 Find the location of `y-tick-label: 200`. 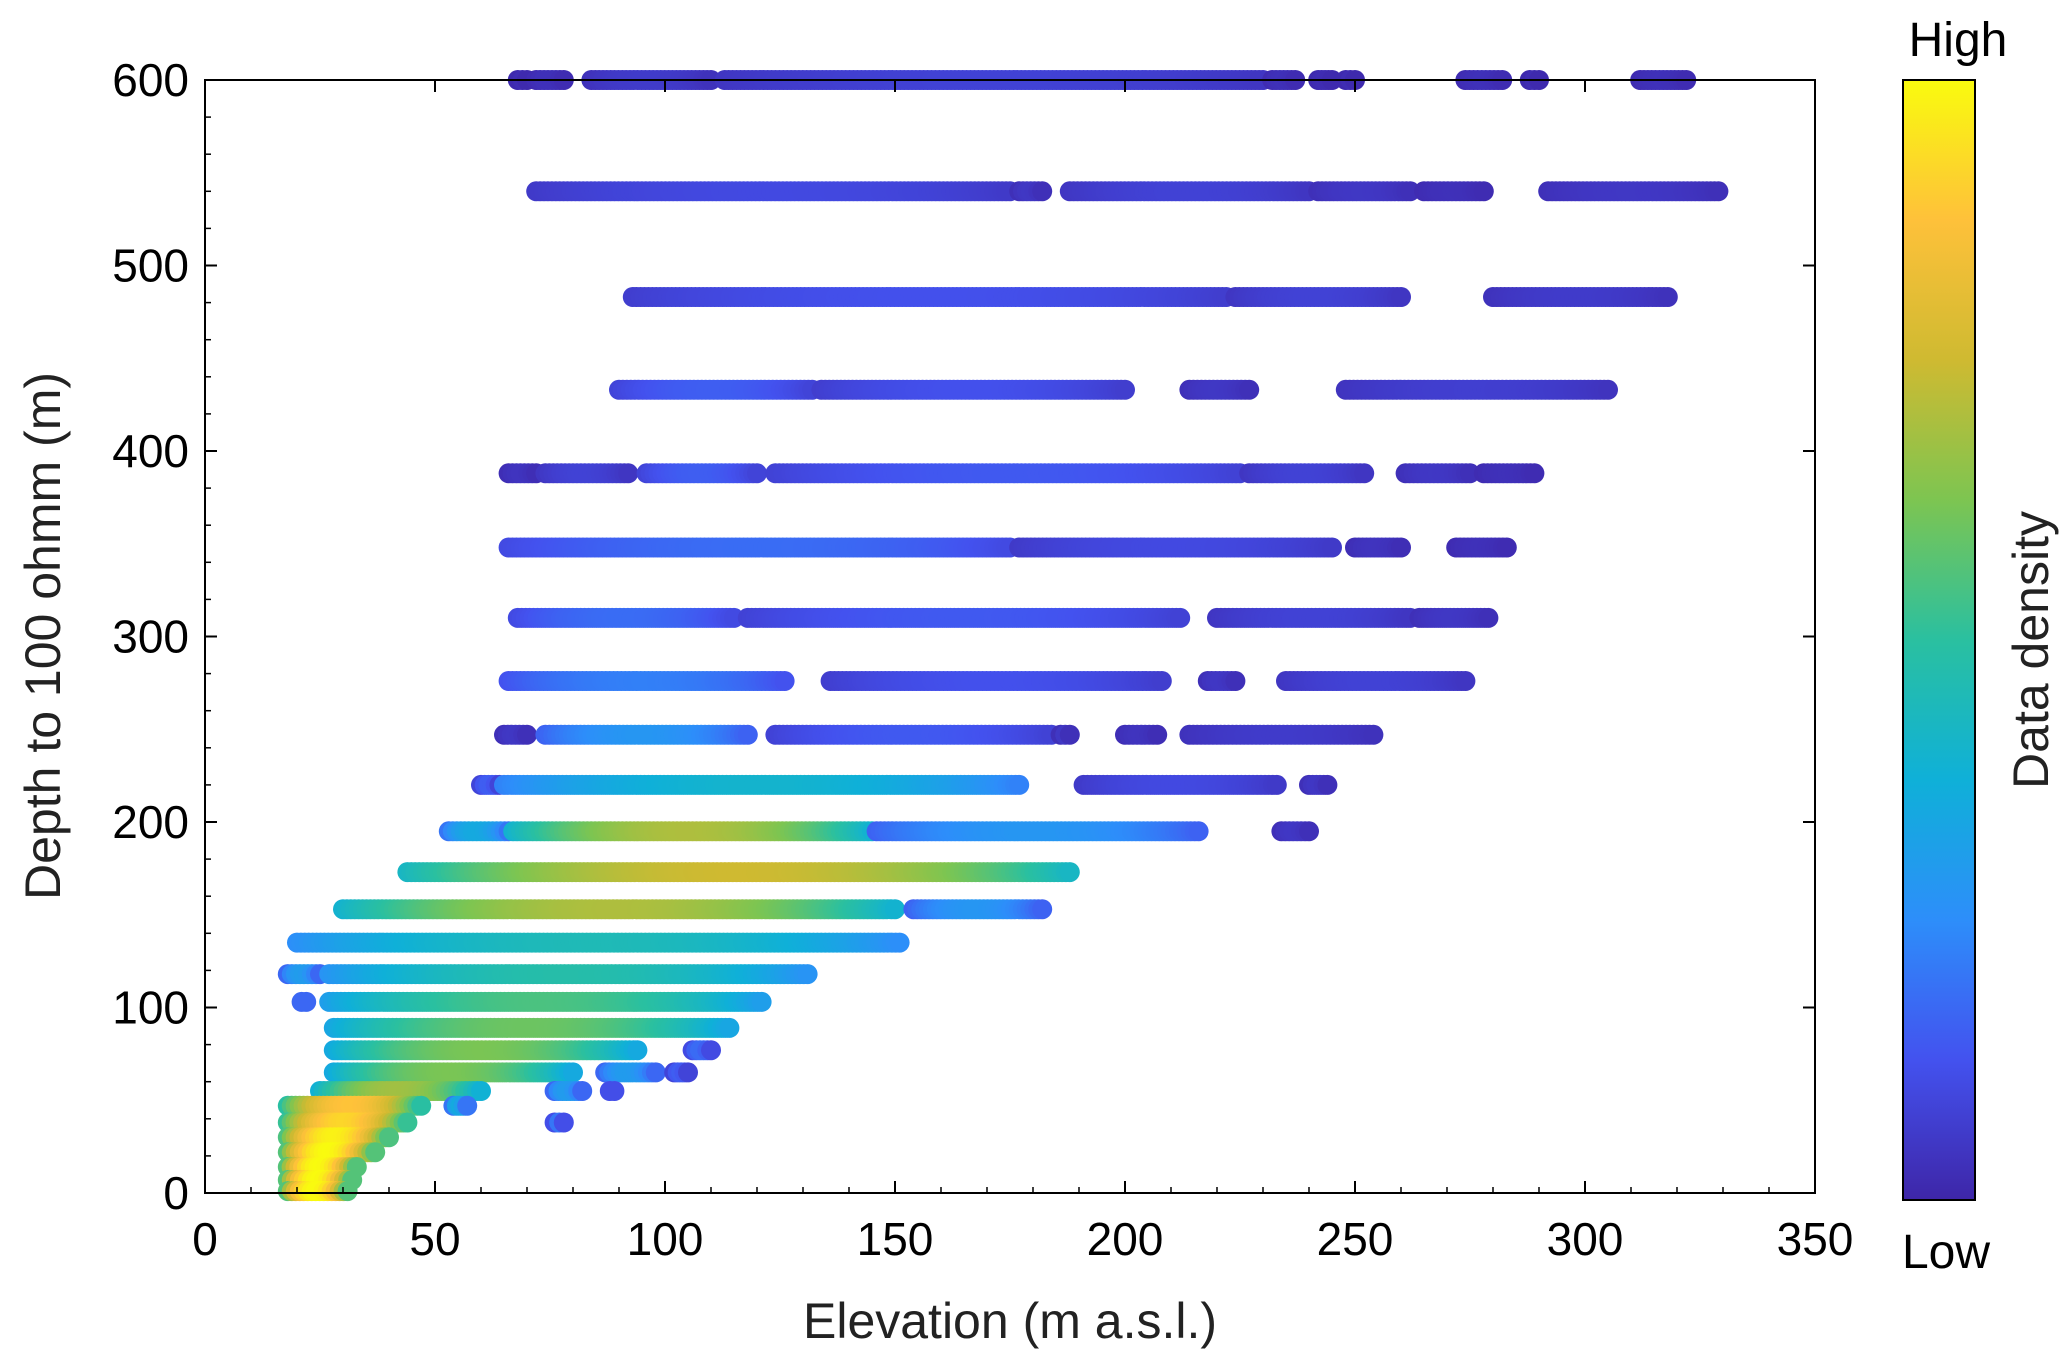

y-tick-label: 200 is located at coordinates (150, 822).